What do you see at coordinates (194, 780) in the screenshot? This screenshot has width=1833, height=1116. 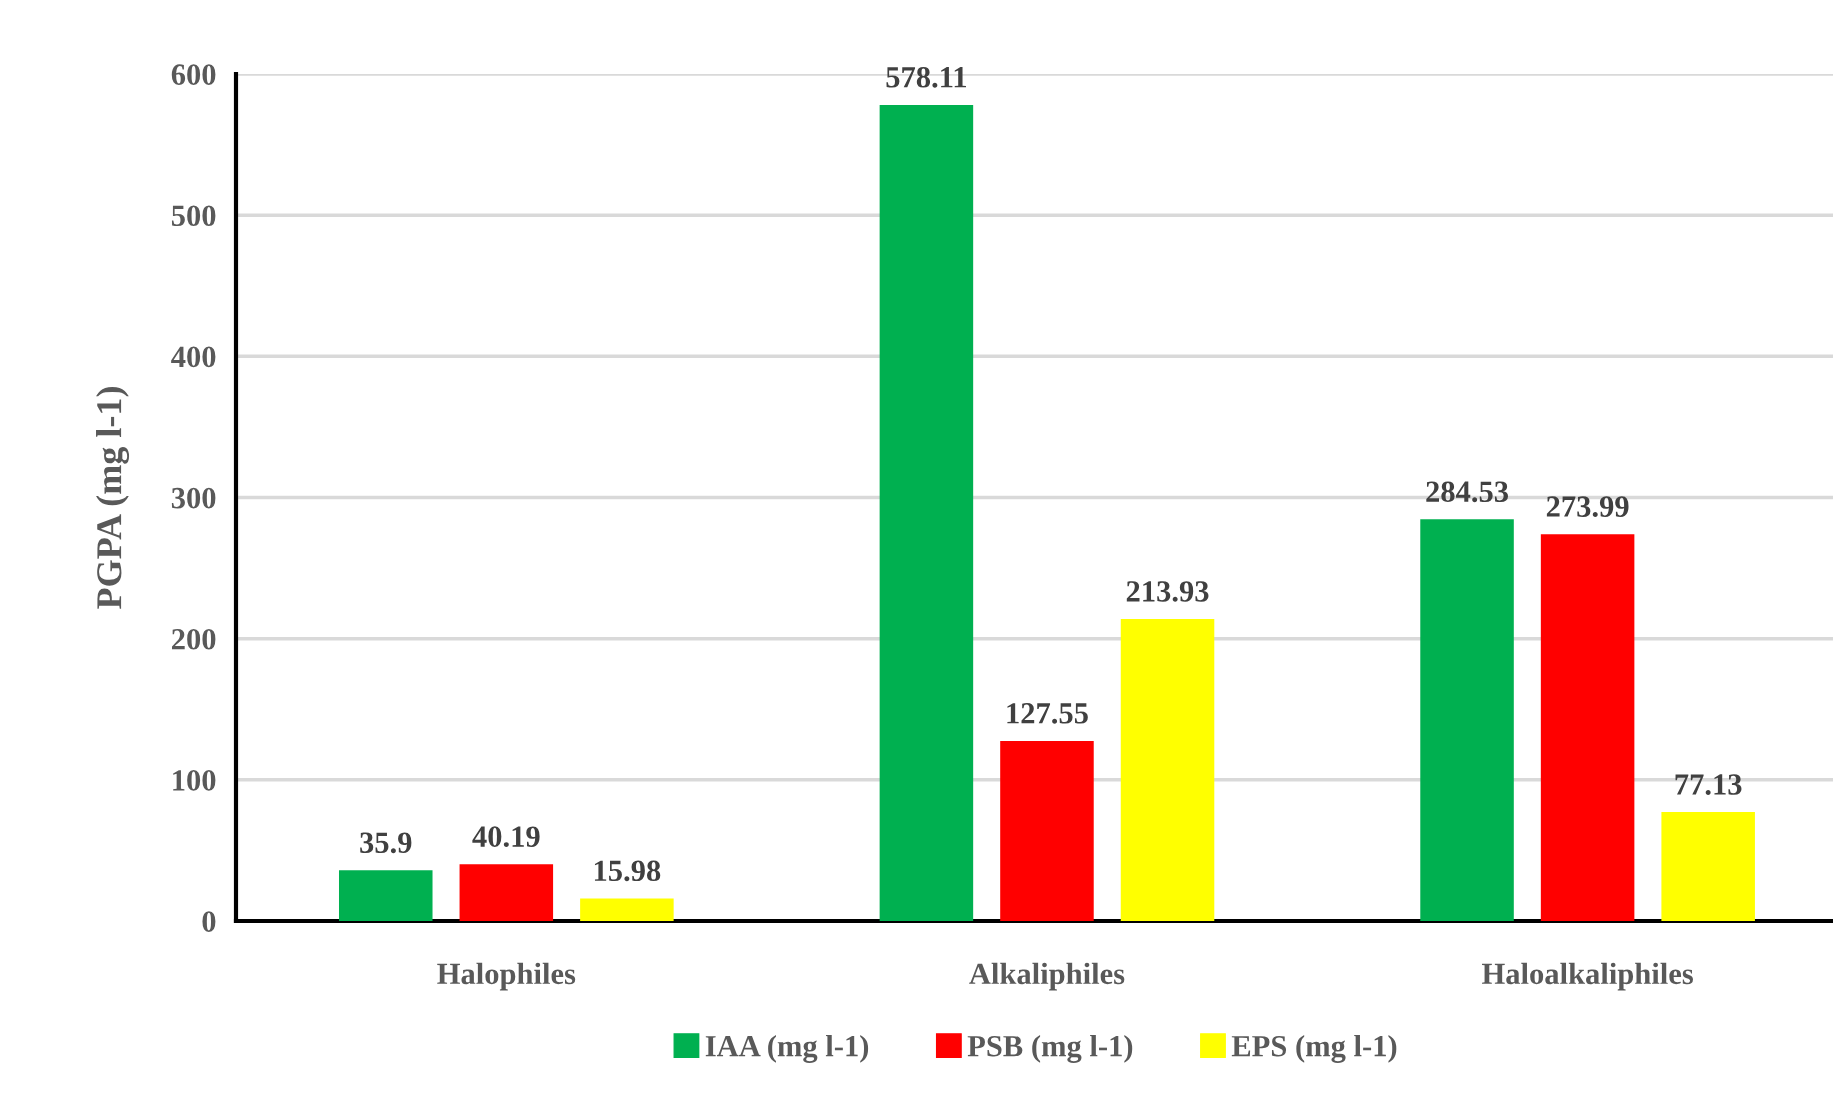 I see `y-tick-label: 100` at bounding box center [194, 780].